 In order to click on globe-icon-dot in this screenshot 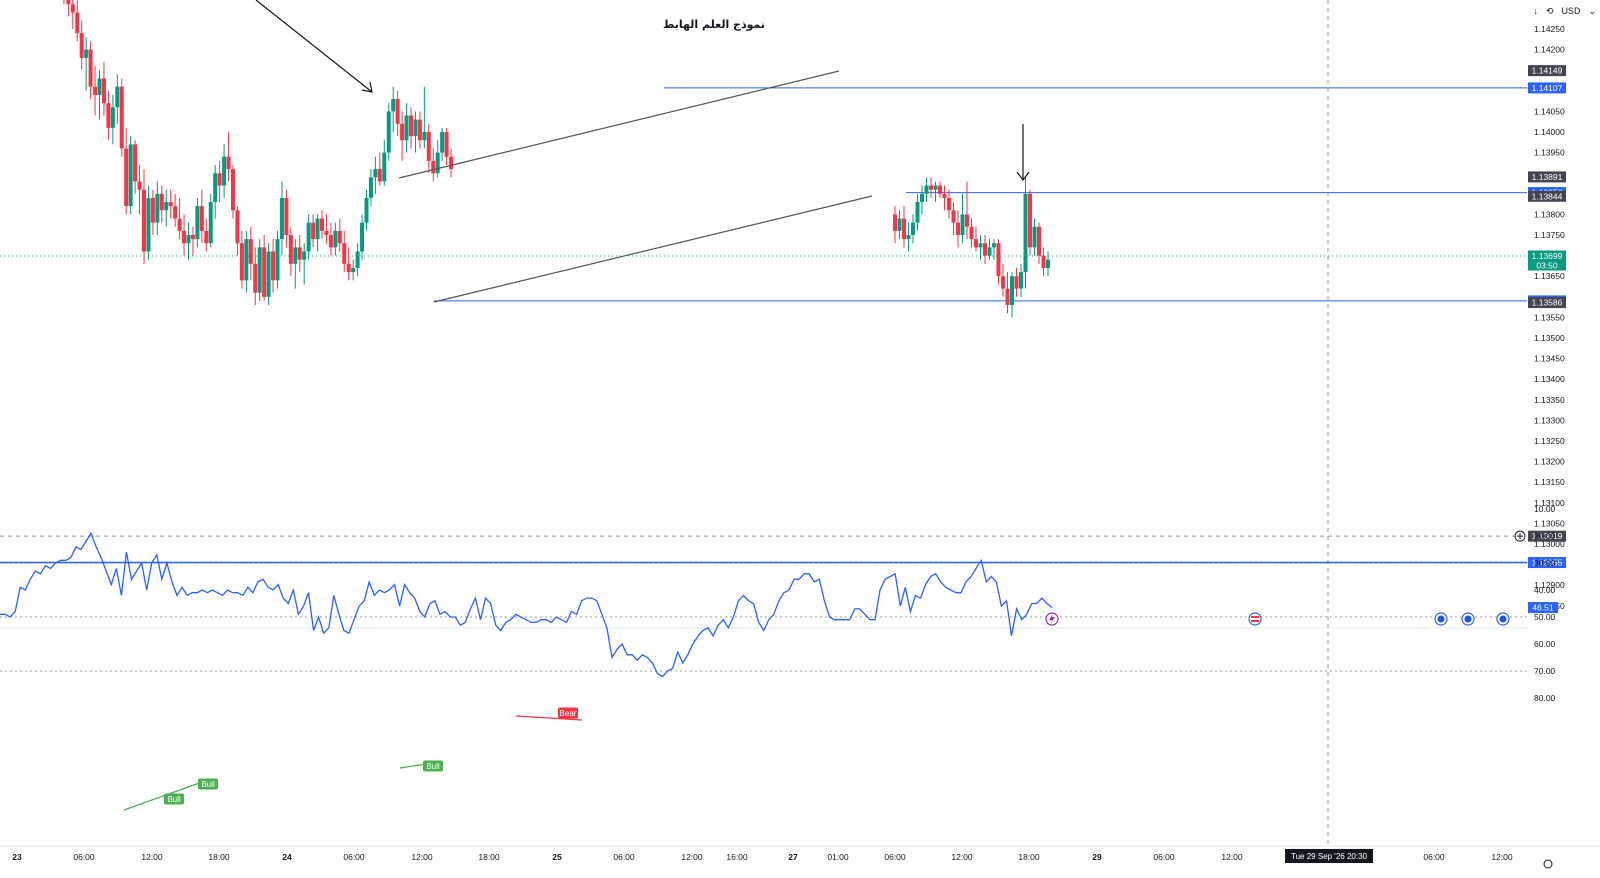, I will do `click(1441, 619)`.